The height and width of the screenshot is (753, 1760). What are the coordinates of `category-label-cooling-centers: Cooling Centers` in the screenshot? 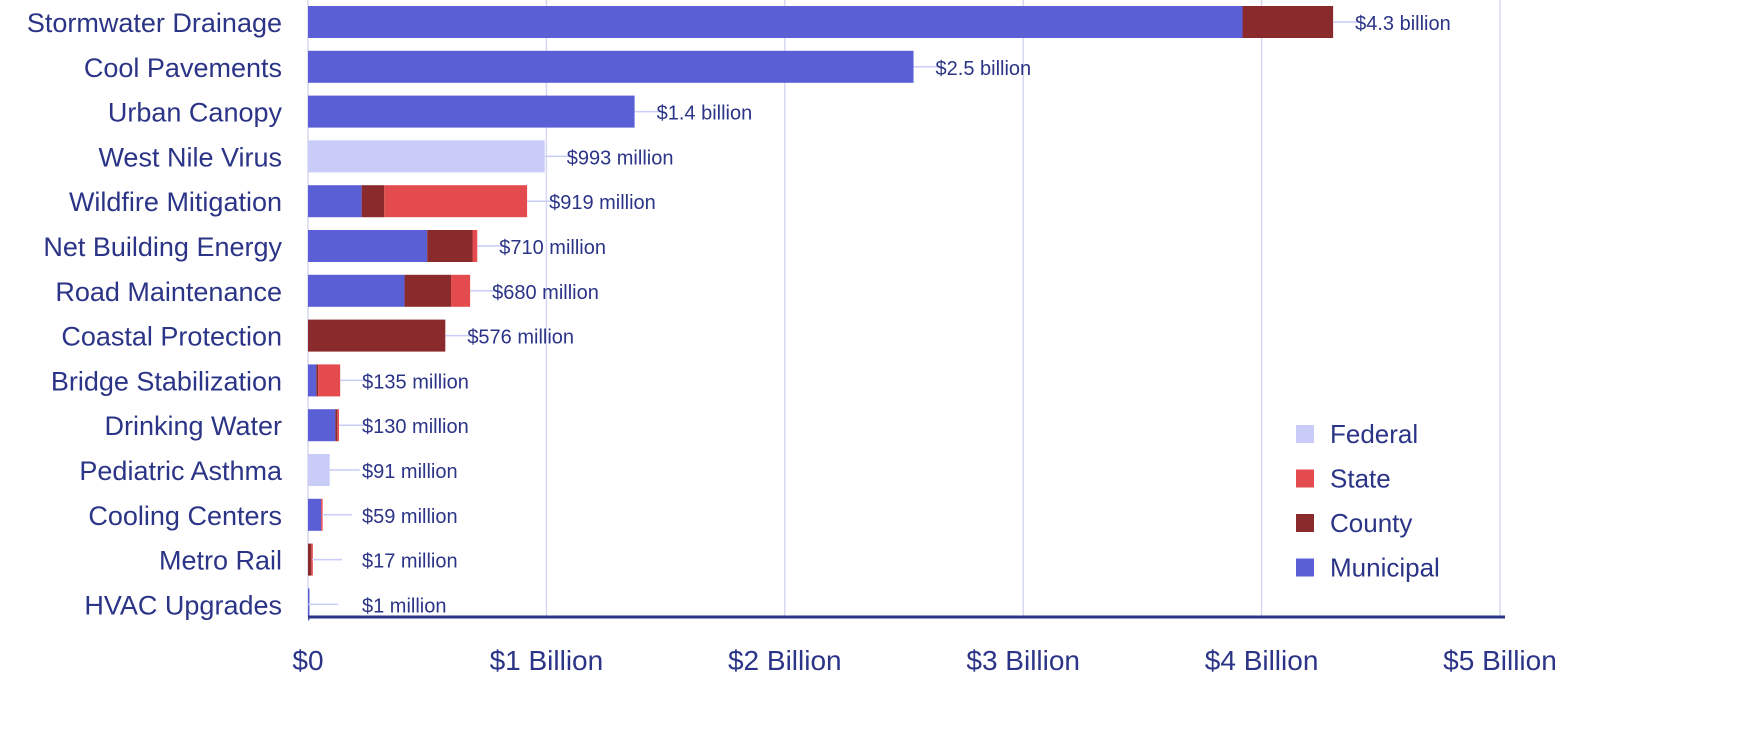 It's located at (185, 516).